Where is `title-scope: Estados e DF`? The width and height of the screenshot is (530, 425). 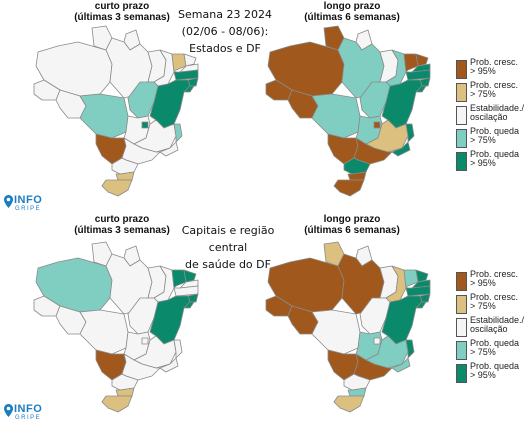
title-scope: Estados e DF is located at coordinates (225, 48).